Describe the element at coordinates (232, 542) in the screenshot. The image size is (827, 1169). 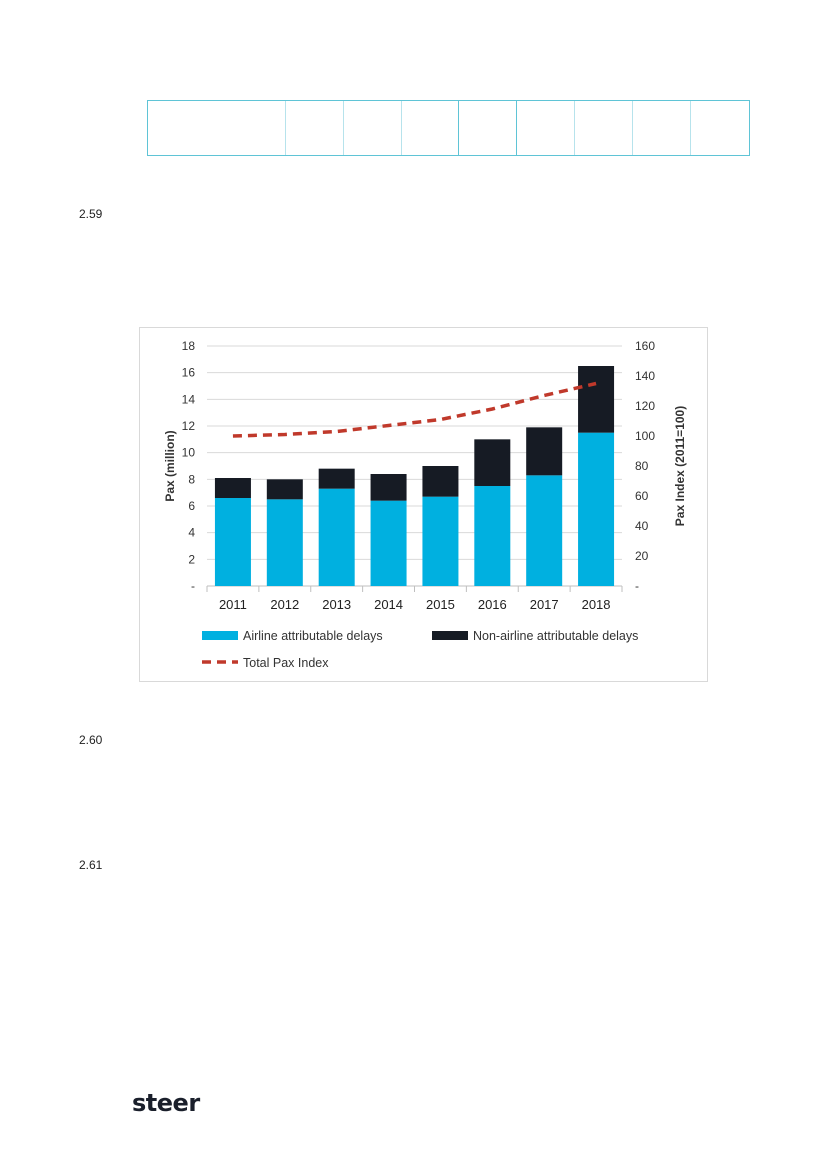
I see `bar-airline-2011` at that location.